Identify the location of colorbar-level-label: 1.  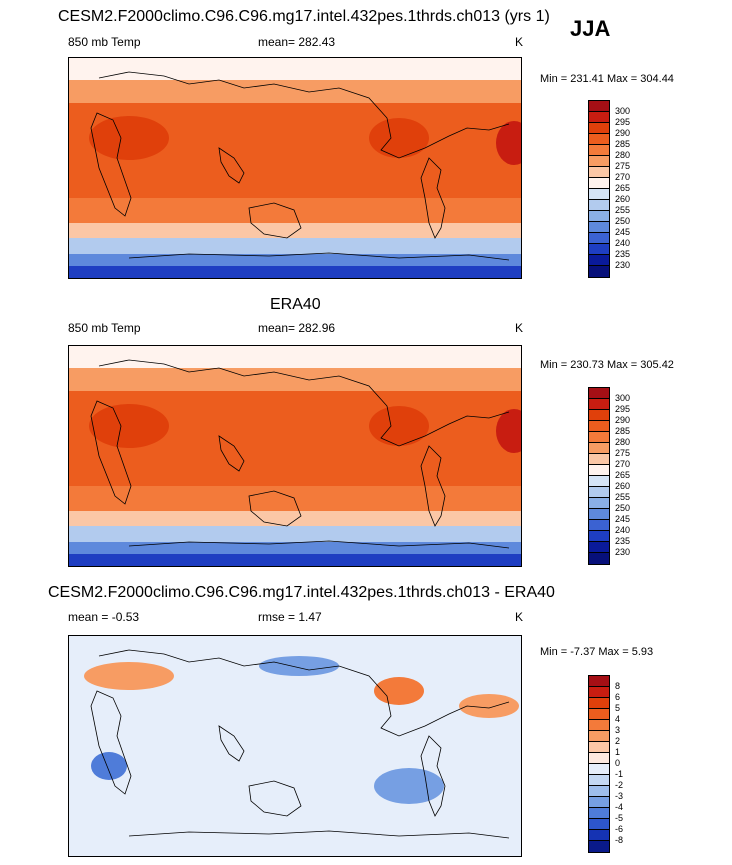
(618, 752).